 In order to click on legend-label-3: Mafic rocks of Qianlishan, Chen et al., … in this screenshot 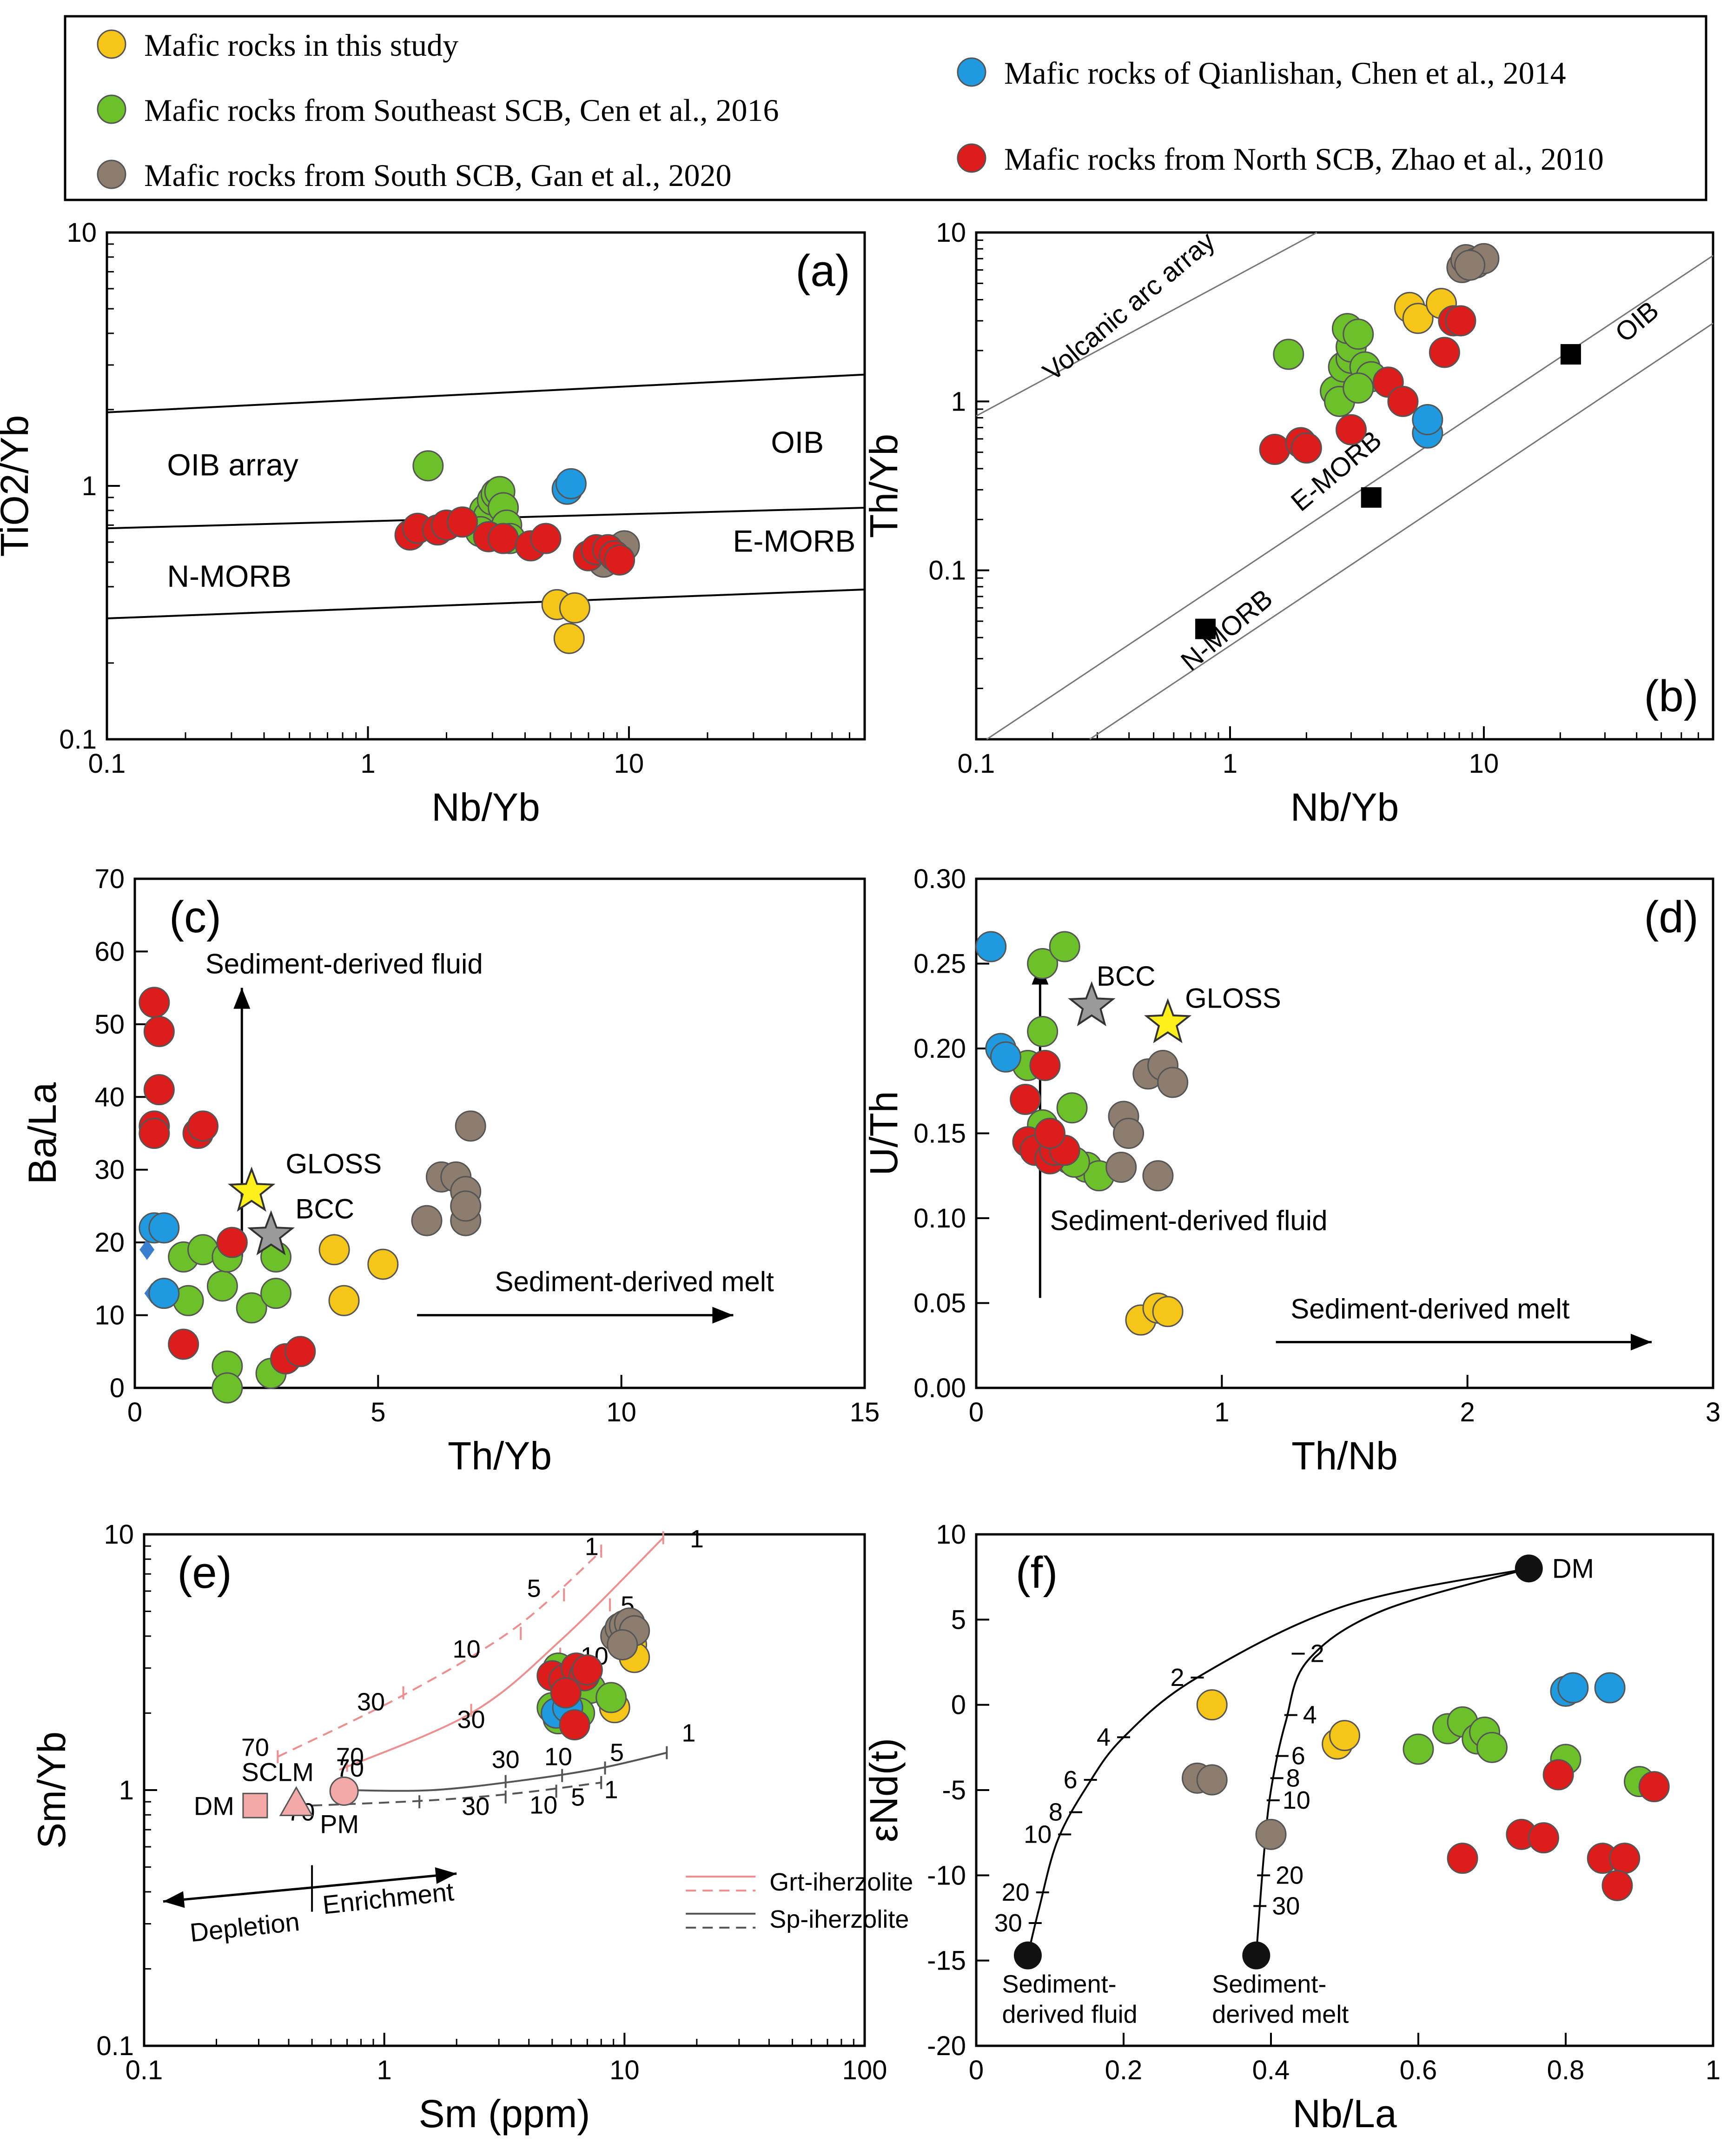, I will do `click(1285, 73)`.